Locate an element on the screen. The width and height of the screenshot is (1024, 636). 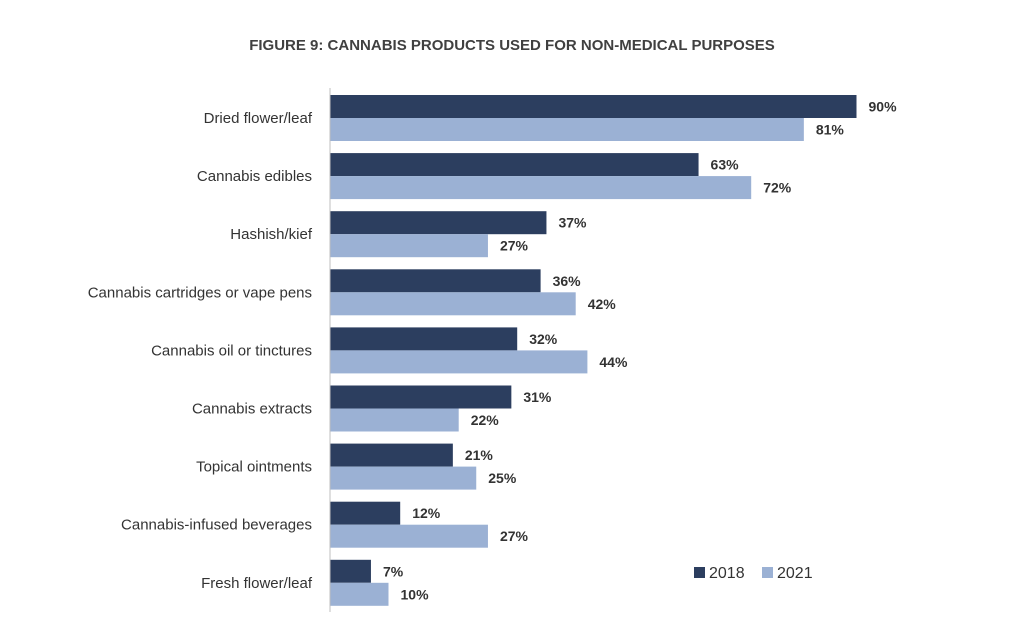
category-label: Topical ointments is located at coordinates (254, 467).